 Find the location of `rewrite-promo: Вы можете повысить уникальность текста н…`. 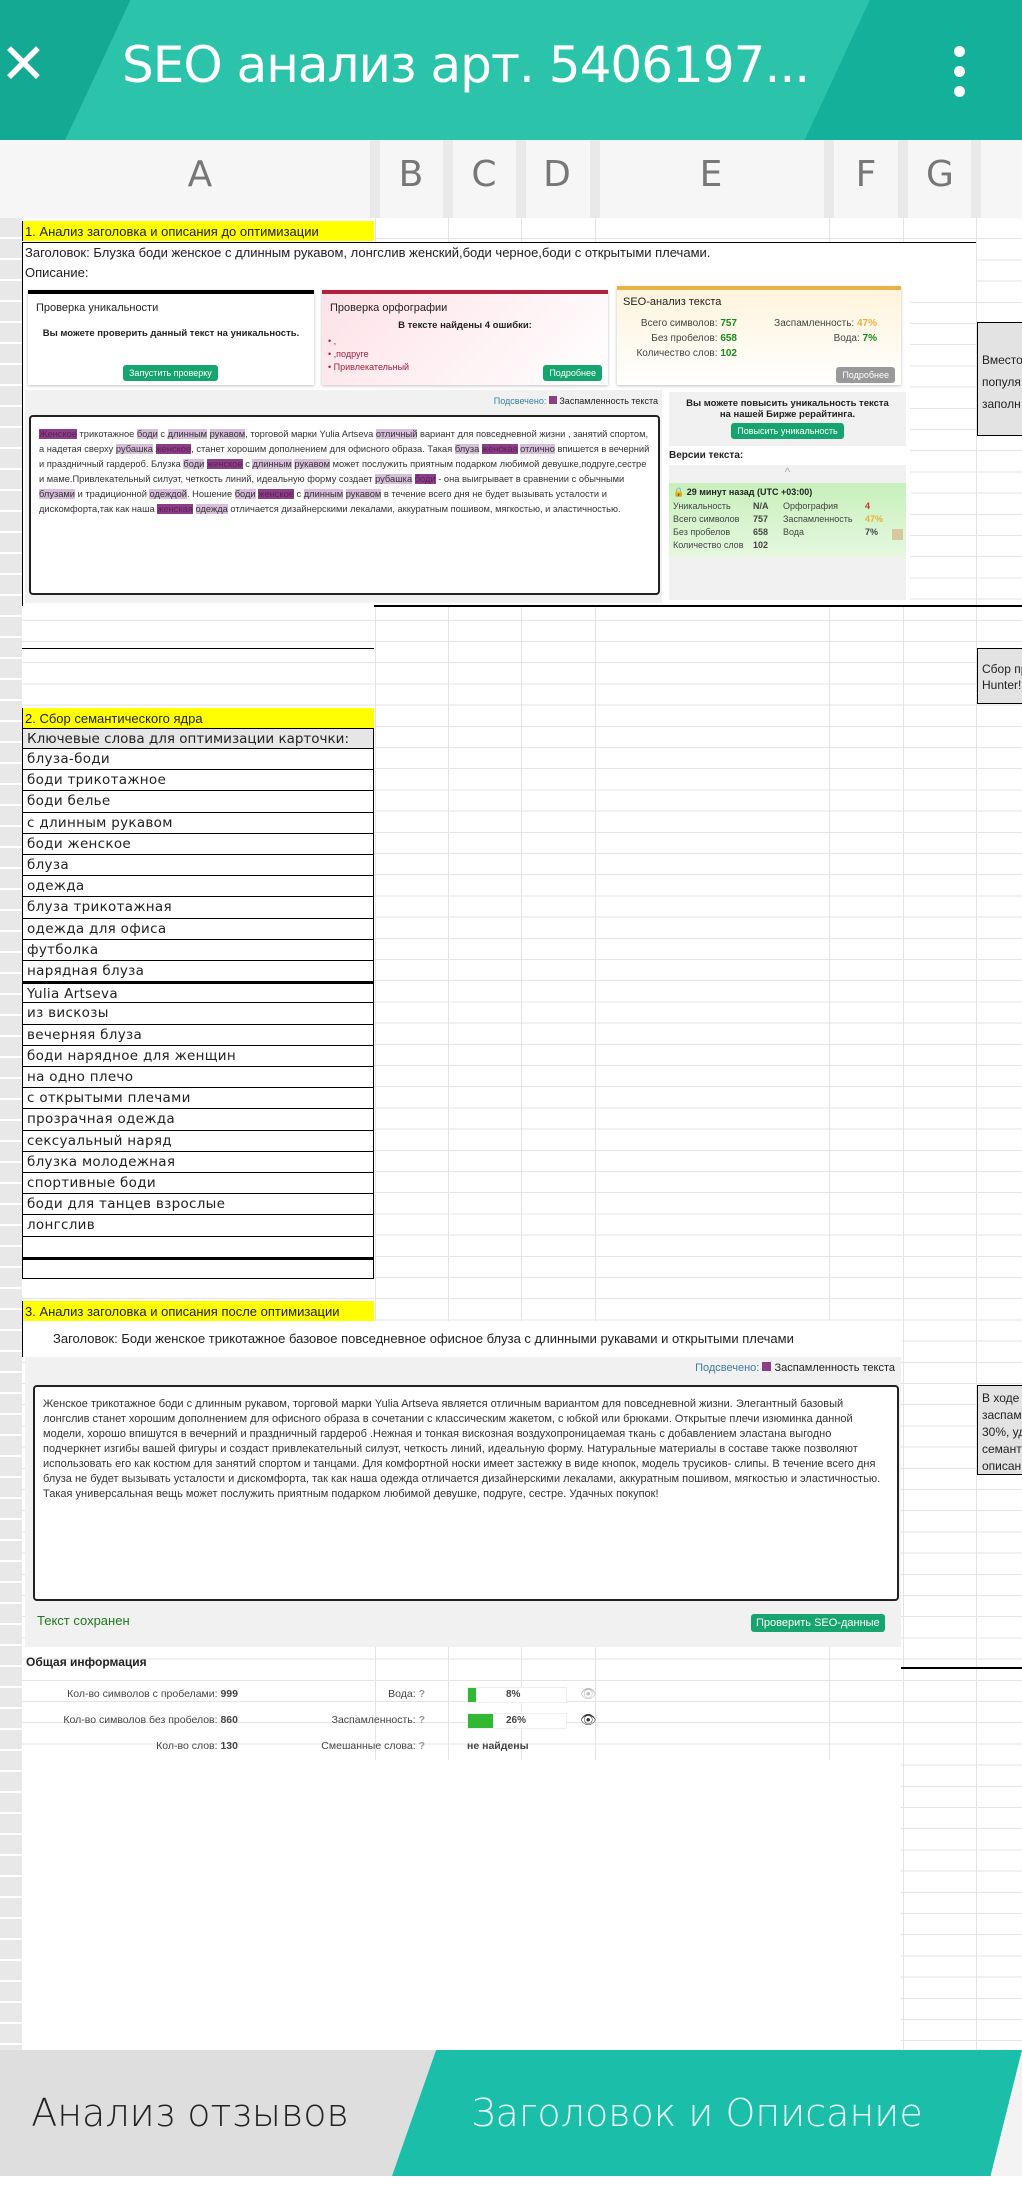

rewrite-promo: Вы можете повысить уникальность текста н… is located at coordinates (787, 419).